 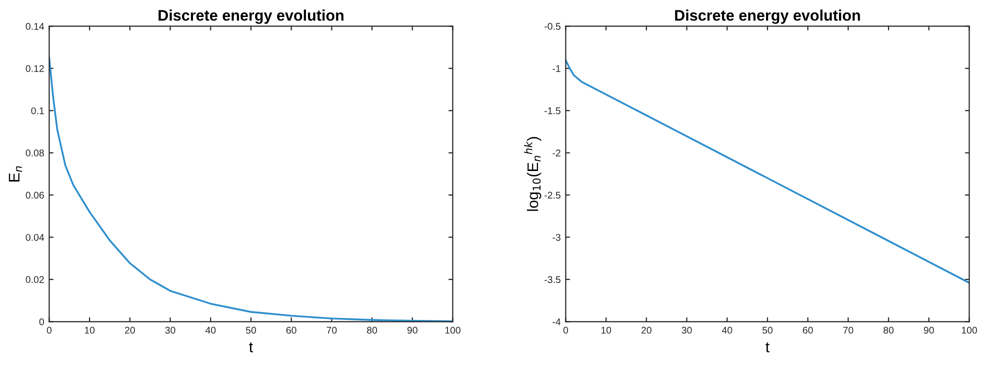 What do you see at coordinates (556, 322) in the screenshot?
I see `y-tick-label: -4` at bounding box center [556, 322].